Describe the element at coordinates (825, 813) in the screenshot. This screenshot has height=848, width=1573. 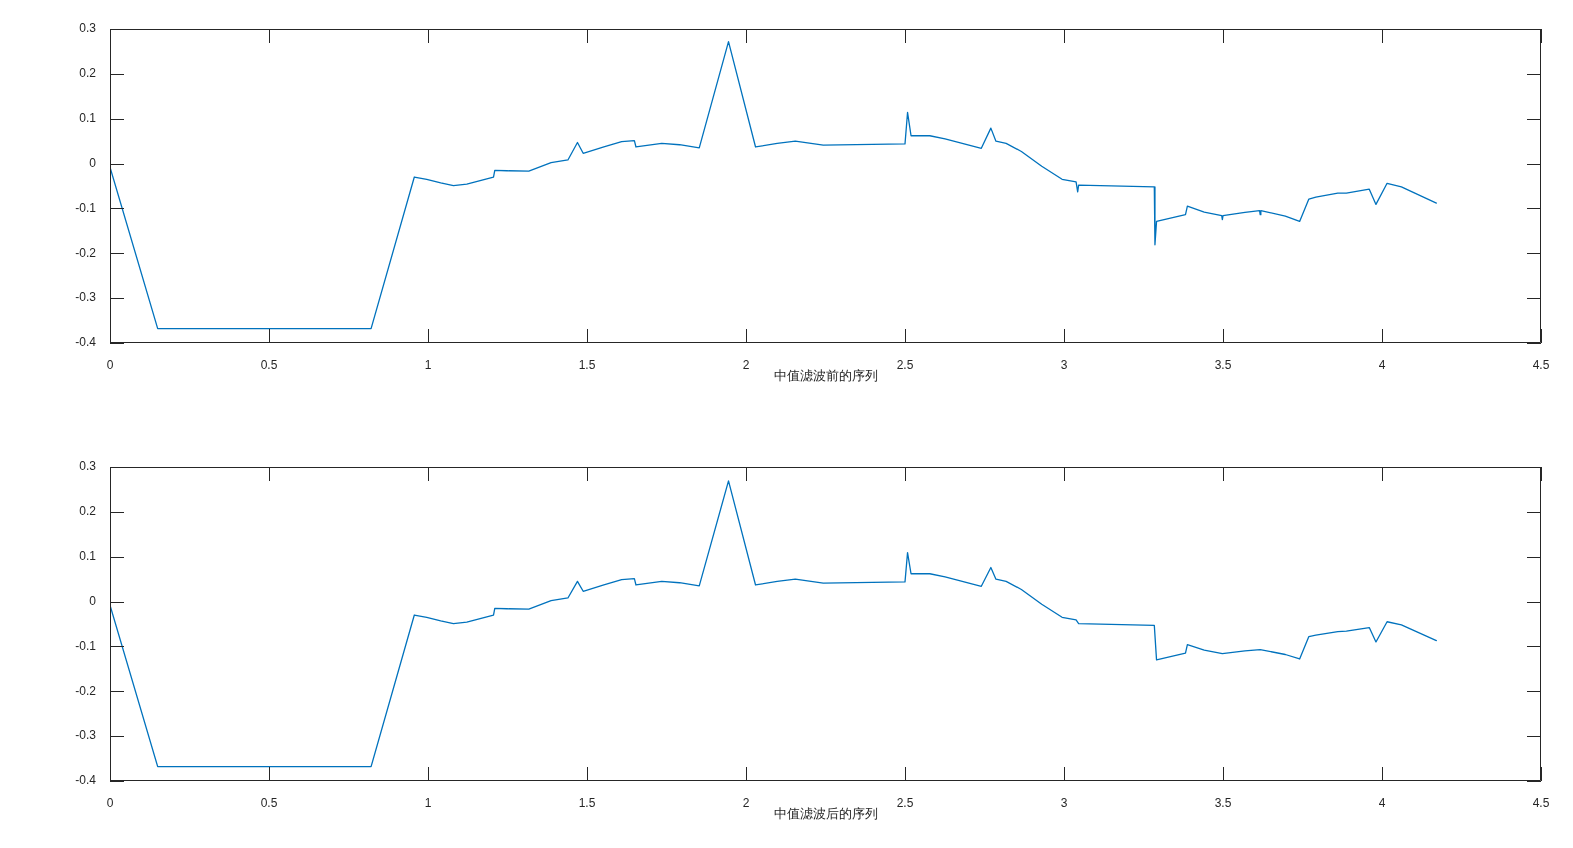
I see `x-axis-title: 中值滤波后的序列` at that location.